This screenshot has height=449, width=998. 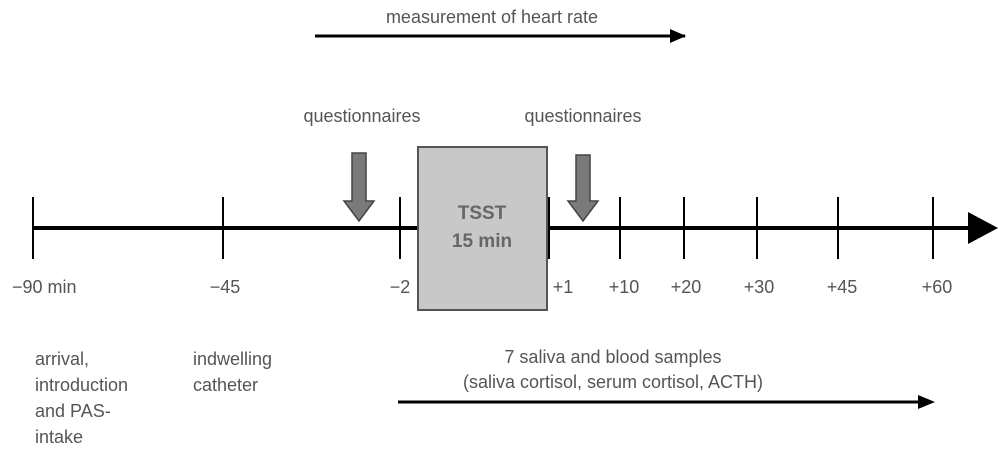 I want to click on catheter-text: indwelling, so click(x=232, y=359).